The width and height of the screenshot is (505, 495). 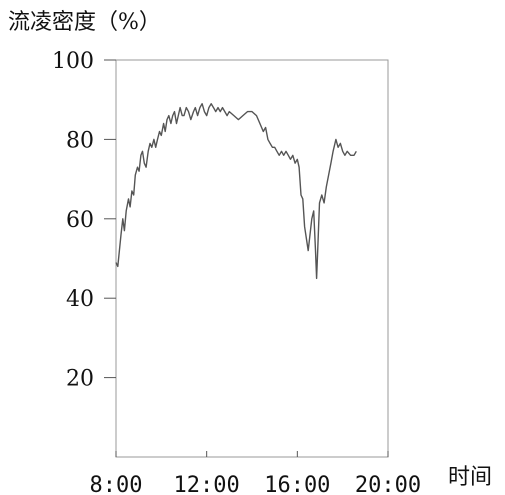 What do you see at coordinates (255, 473) in the screenshot?
I see `x-axis: 8:00 12:00 16:00 20:00` at bounding box center [255, 473].